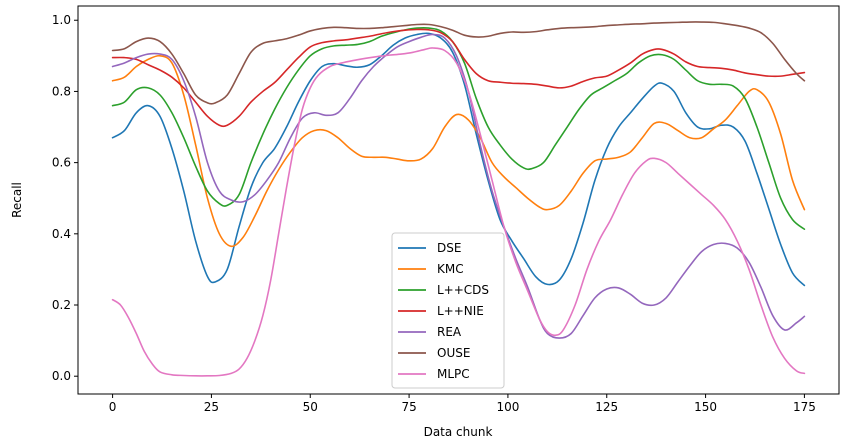 This screenshot has width=846, height=448. What do you see at coordinates (453, 353) in the screenshot?
I see `legend-label: OUSE` at bounding box center [453, 353].